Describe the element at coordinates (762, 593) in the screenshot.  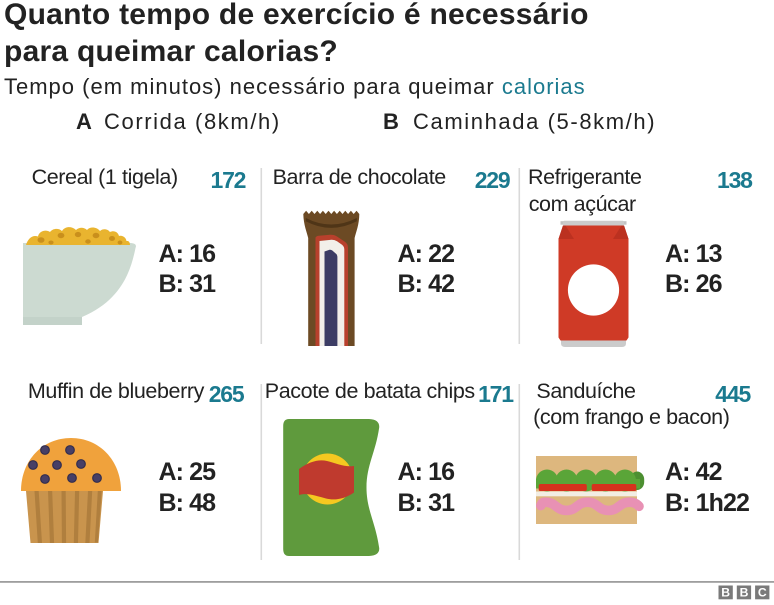
I see `svg-text: C` at that location.